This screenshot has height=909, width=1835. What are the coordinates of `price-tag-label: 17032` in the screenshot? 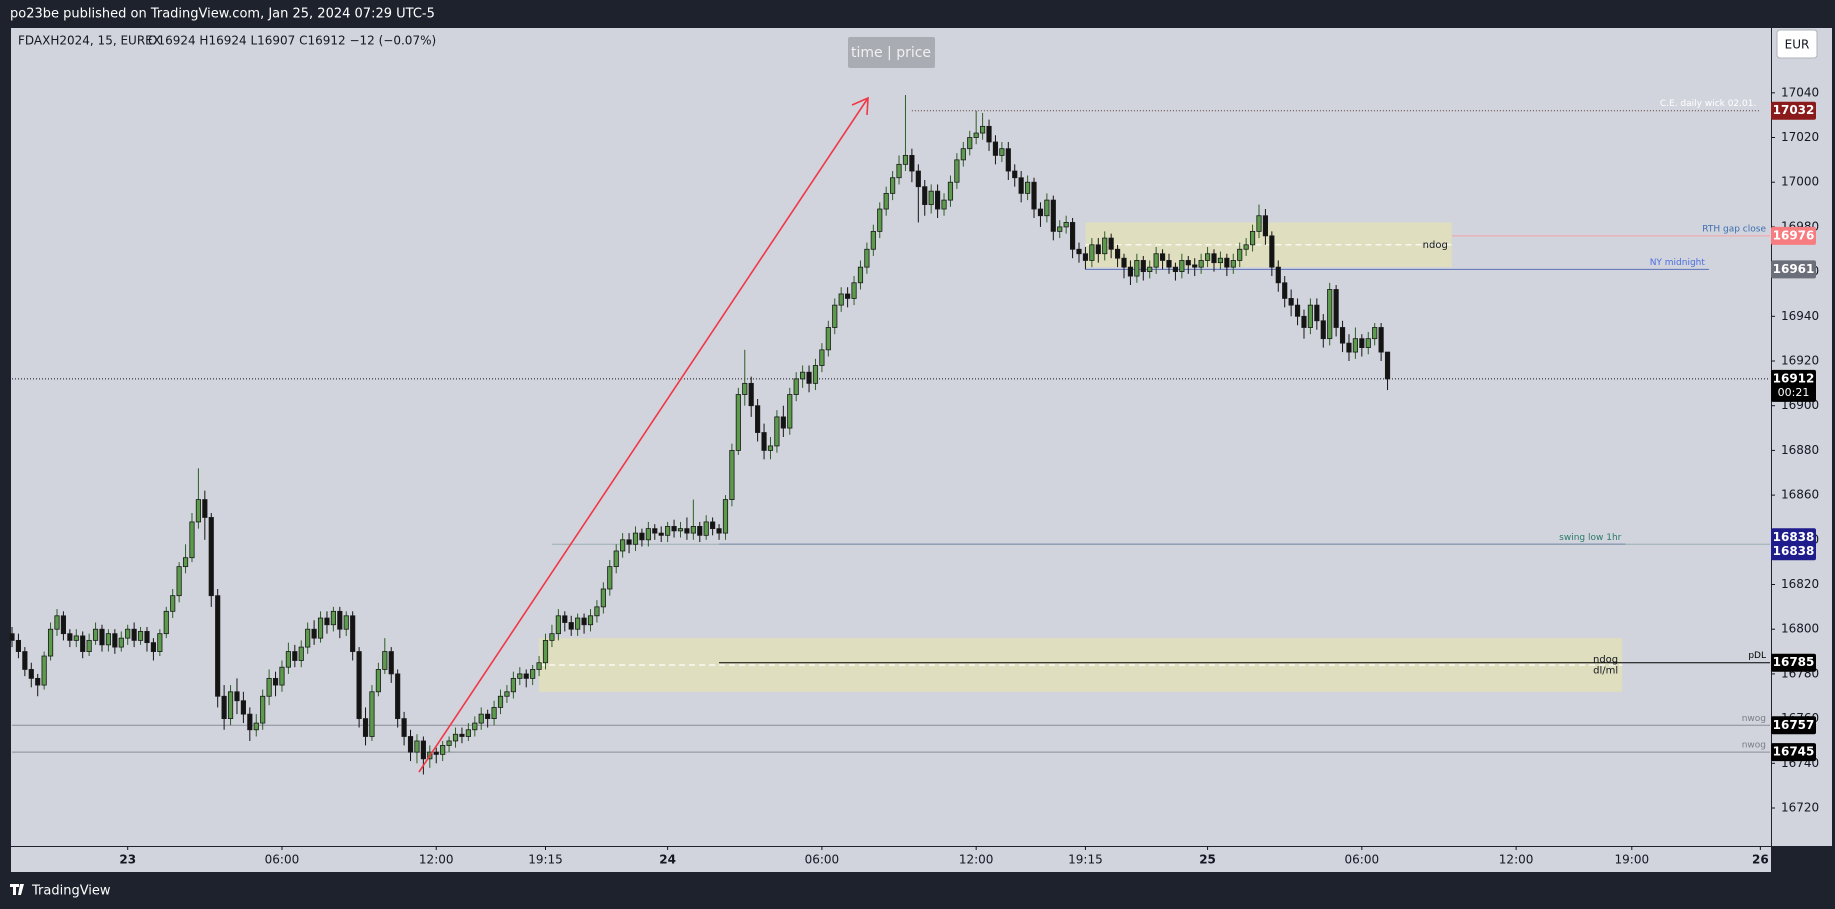 It's located at (1794, 110).